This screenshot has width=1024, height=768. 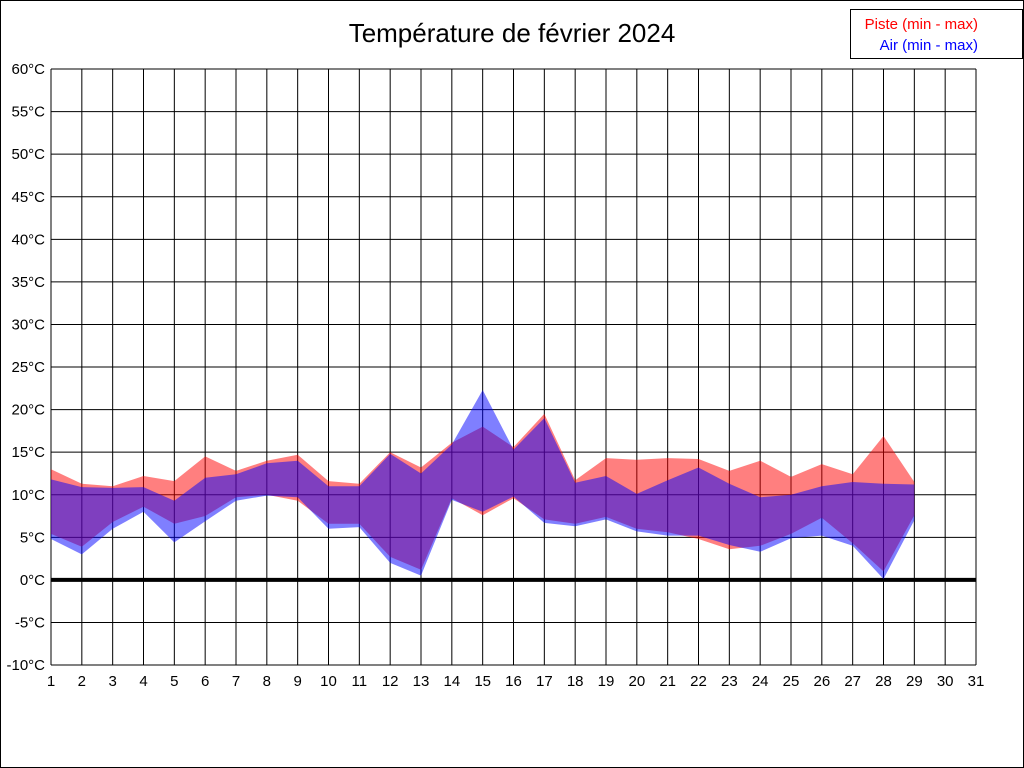 What do you see at coordinates (921, 24) in the screenshot?
I see `legend-item-piste: Piste (min - max)` at bounding box center [921, 24].